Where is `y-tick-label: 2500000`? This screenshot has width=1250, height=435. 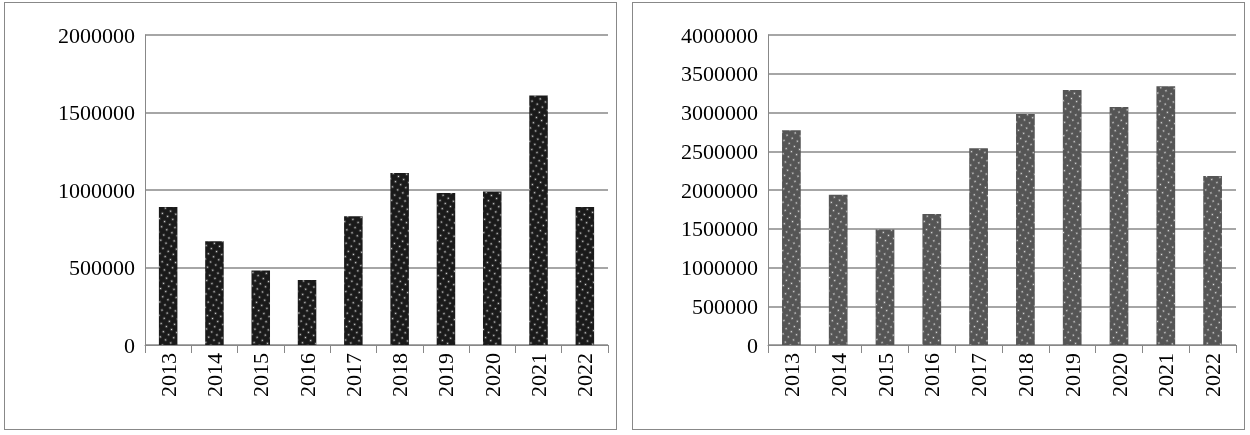
y-tick-label: 2500000 is located at coordinates (719, 151).